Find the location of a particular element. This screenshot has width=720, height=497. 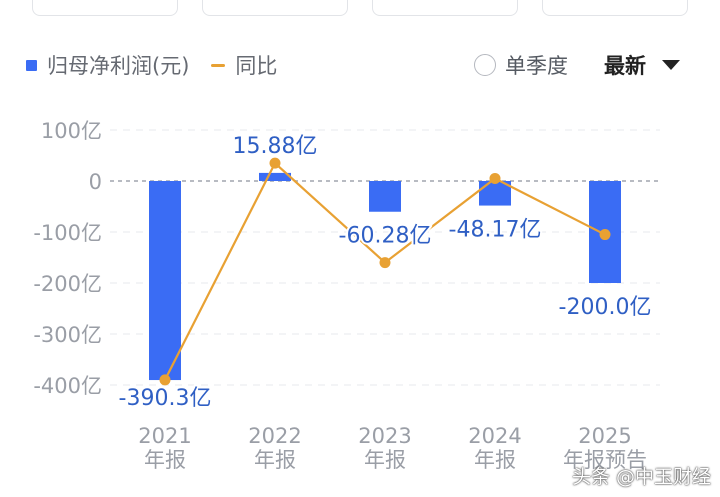

sort-dropdown-label: 最新 is located at coordinates (625, 66).